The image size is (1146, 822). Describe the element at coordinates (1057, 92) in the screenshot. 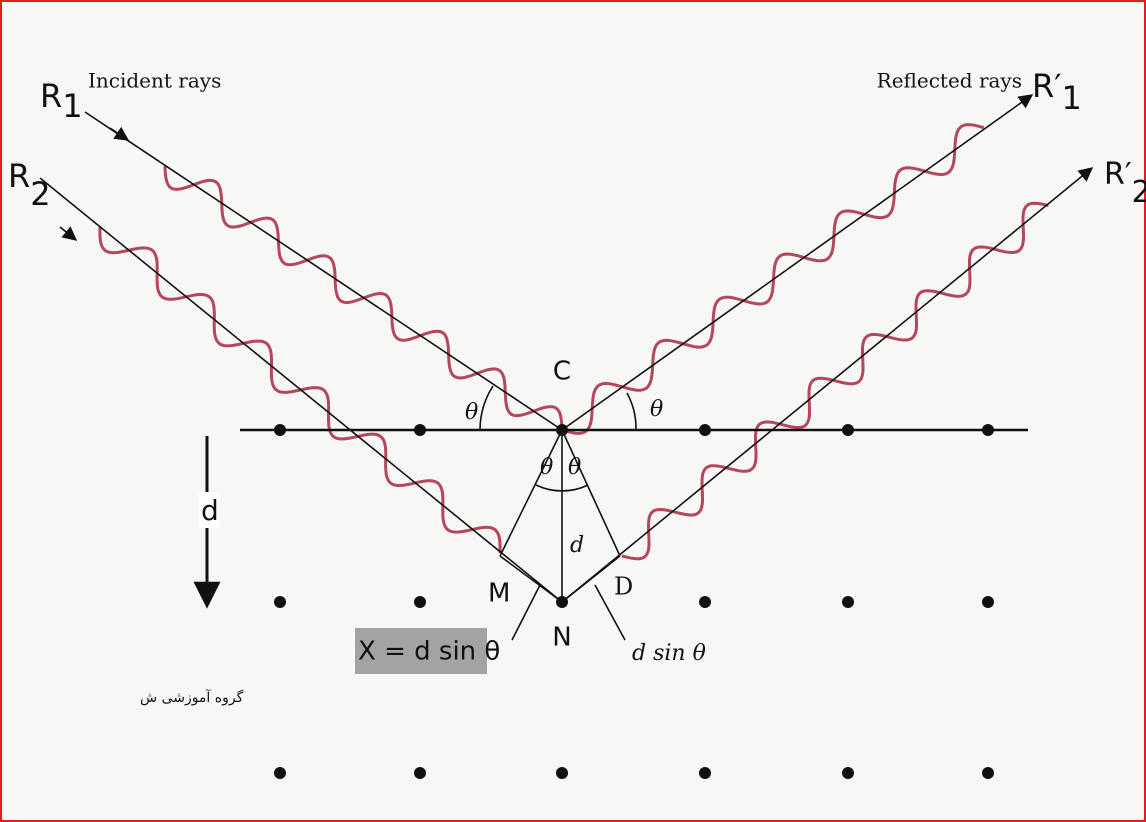

I see `ray-label: R′1` at that location.